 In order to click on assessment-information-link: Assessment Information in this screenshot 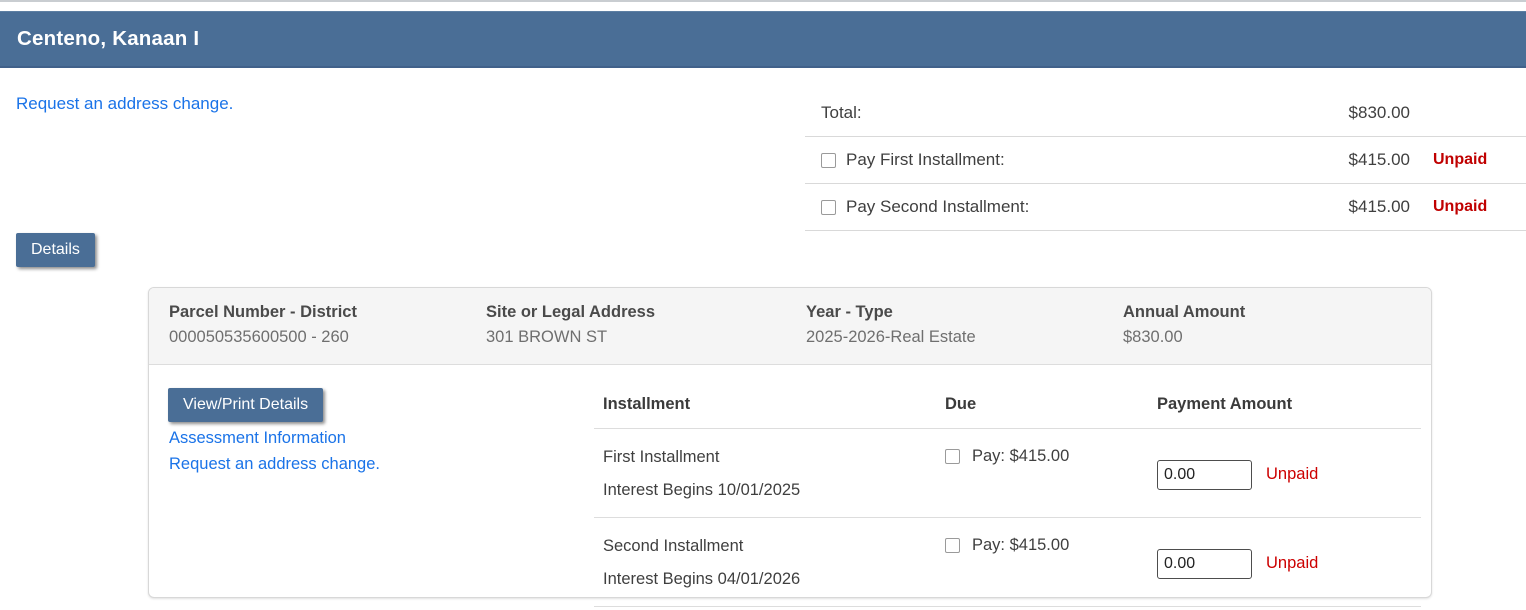, I will do `click(257, 438)`.